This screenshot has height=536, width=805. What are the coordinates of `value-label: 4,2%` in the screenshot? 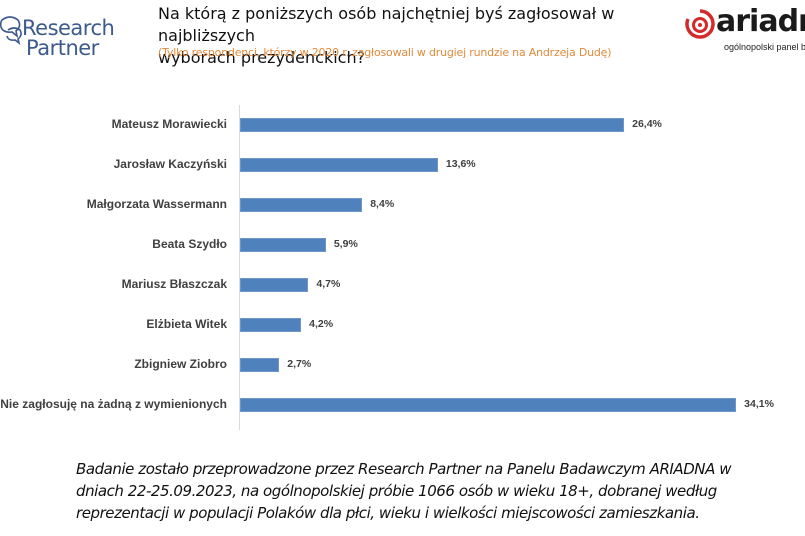 It's located at (321, 324).